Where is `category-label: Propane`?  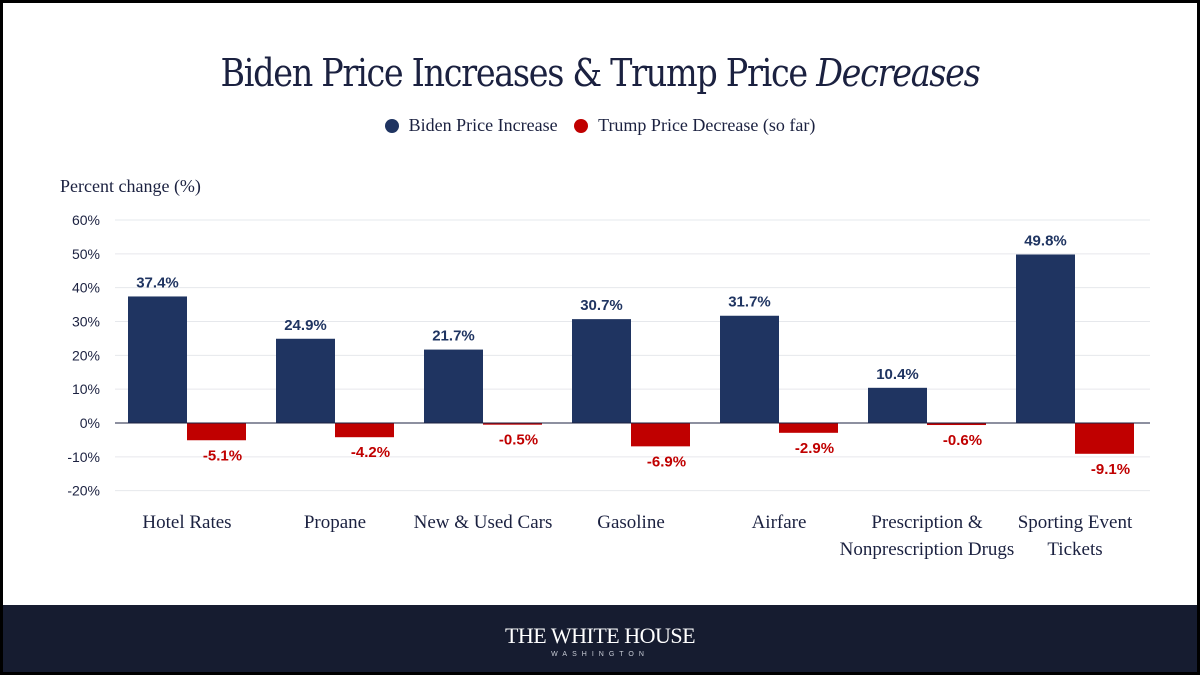
category-label: Propane is located at coordinates (335, 522).